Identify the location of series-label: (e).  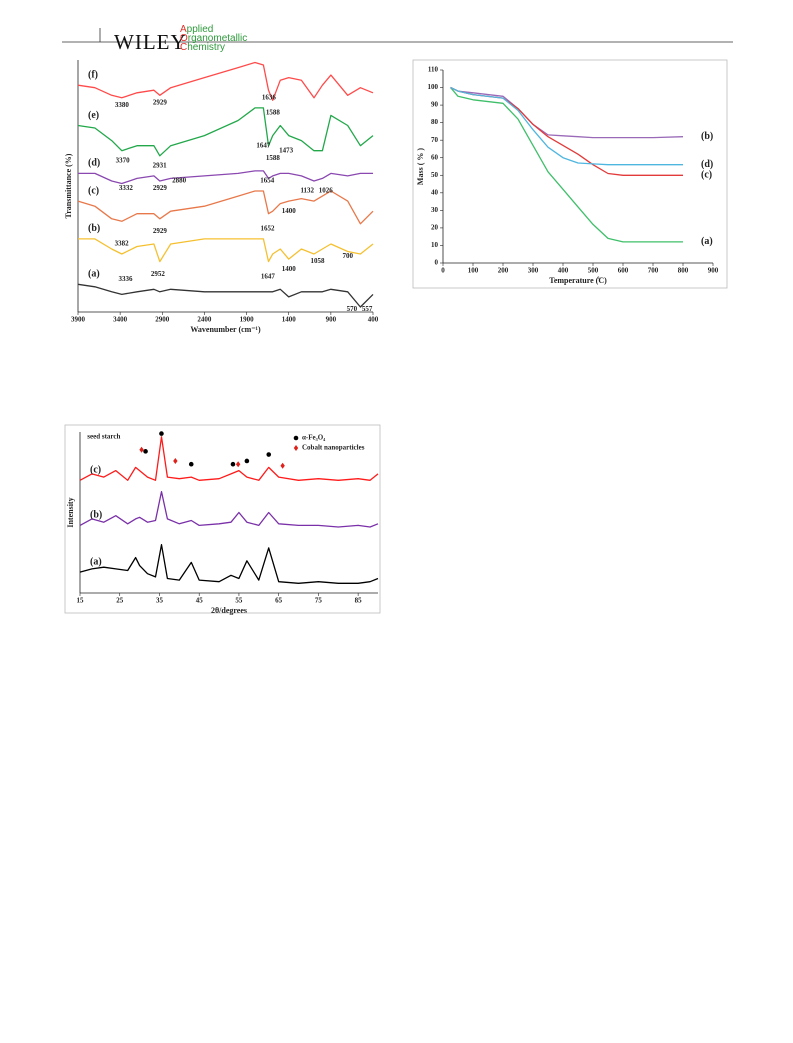
(93, 115).